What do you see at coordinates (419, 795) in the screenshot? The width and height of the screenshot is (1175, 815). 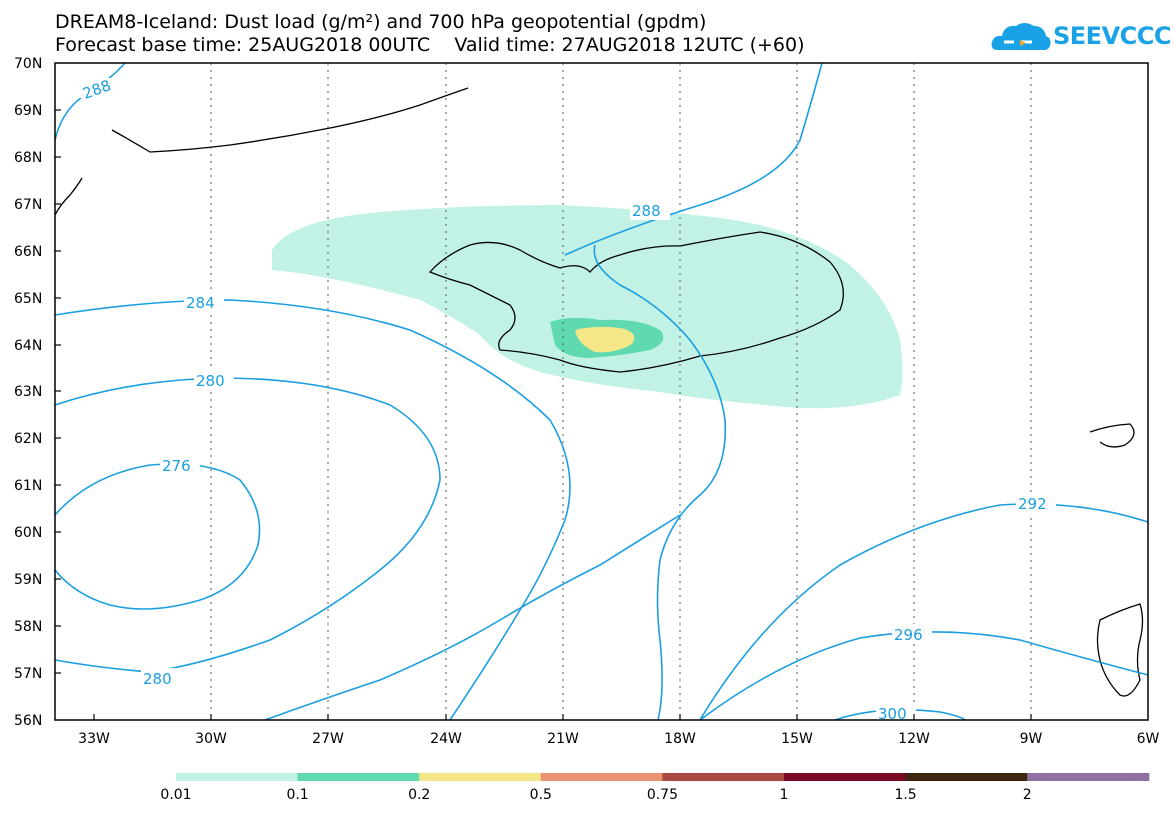 I see `legend-label: 0.2` at bounding box center [419, 795].